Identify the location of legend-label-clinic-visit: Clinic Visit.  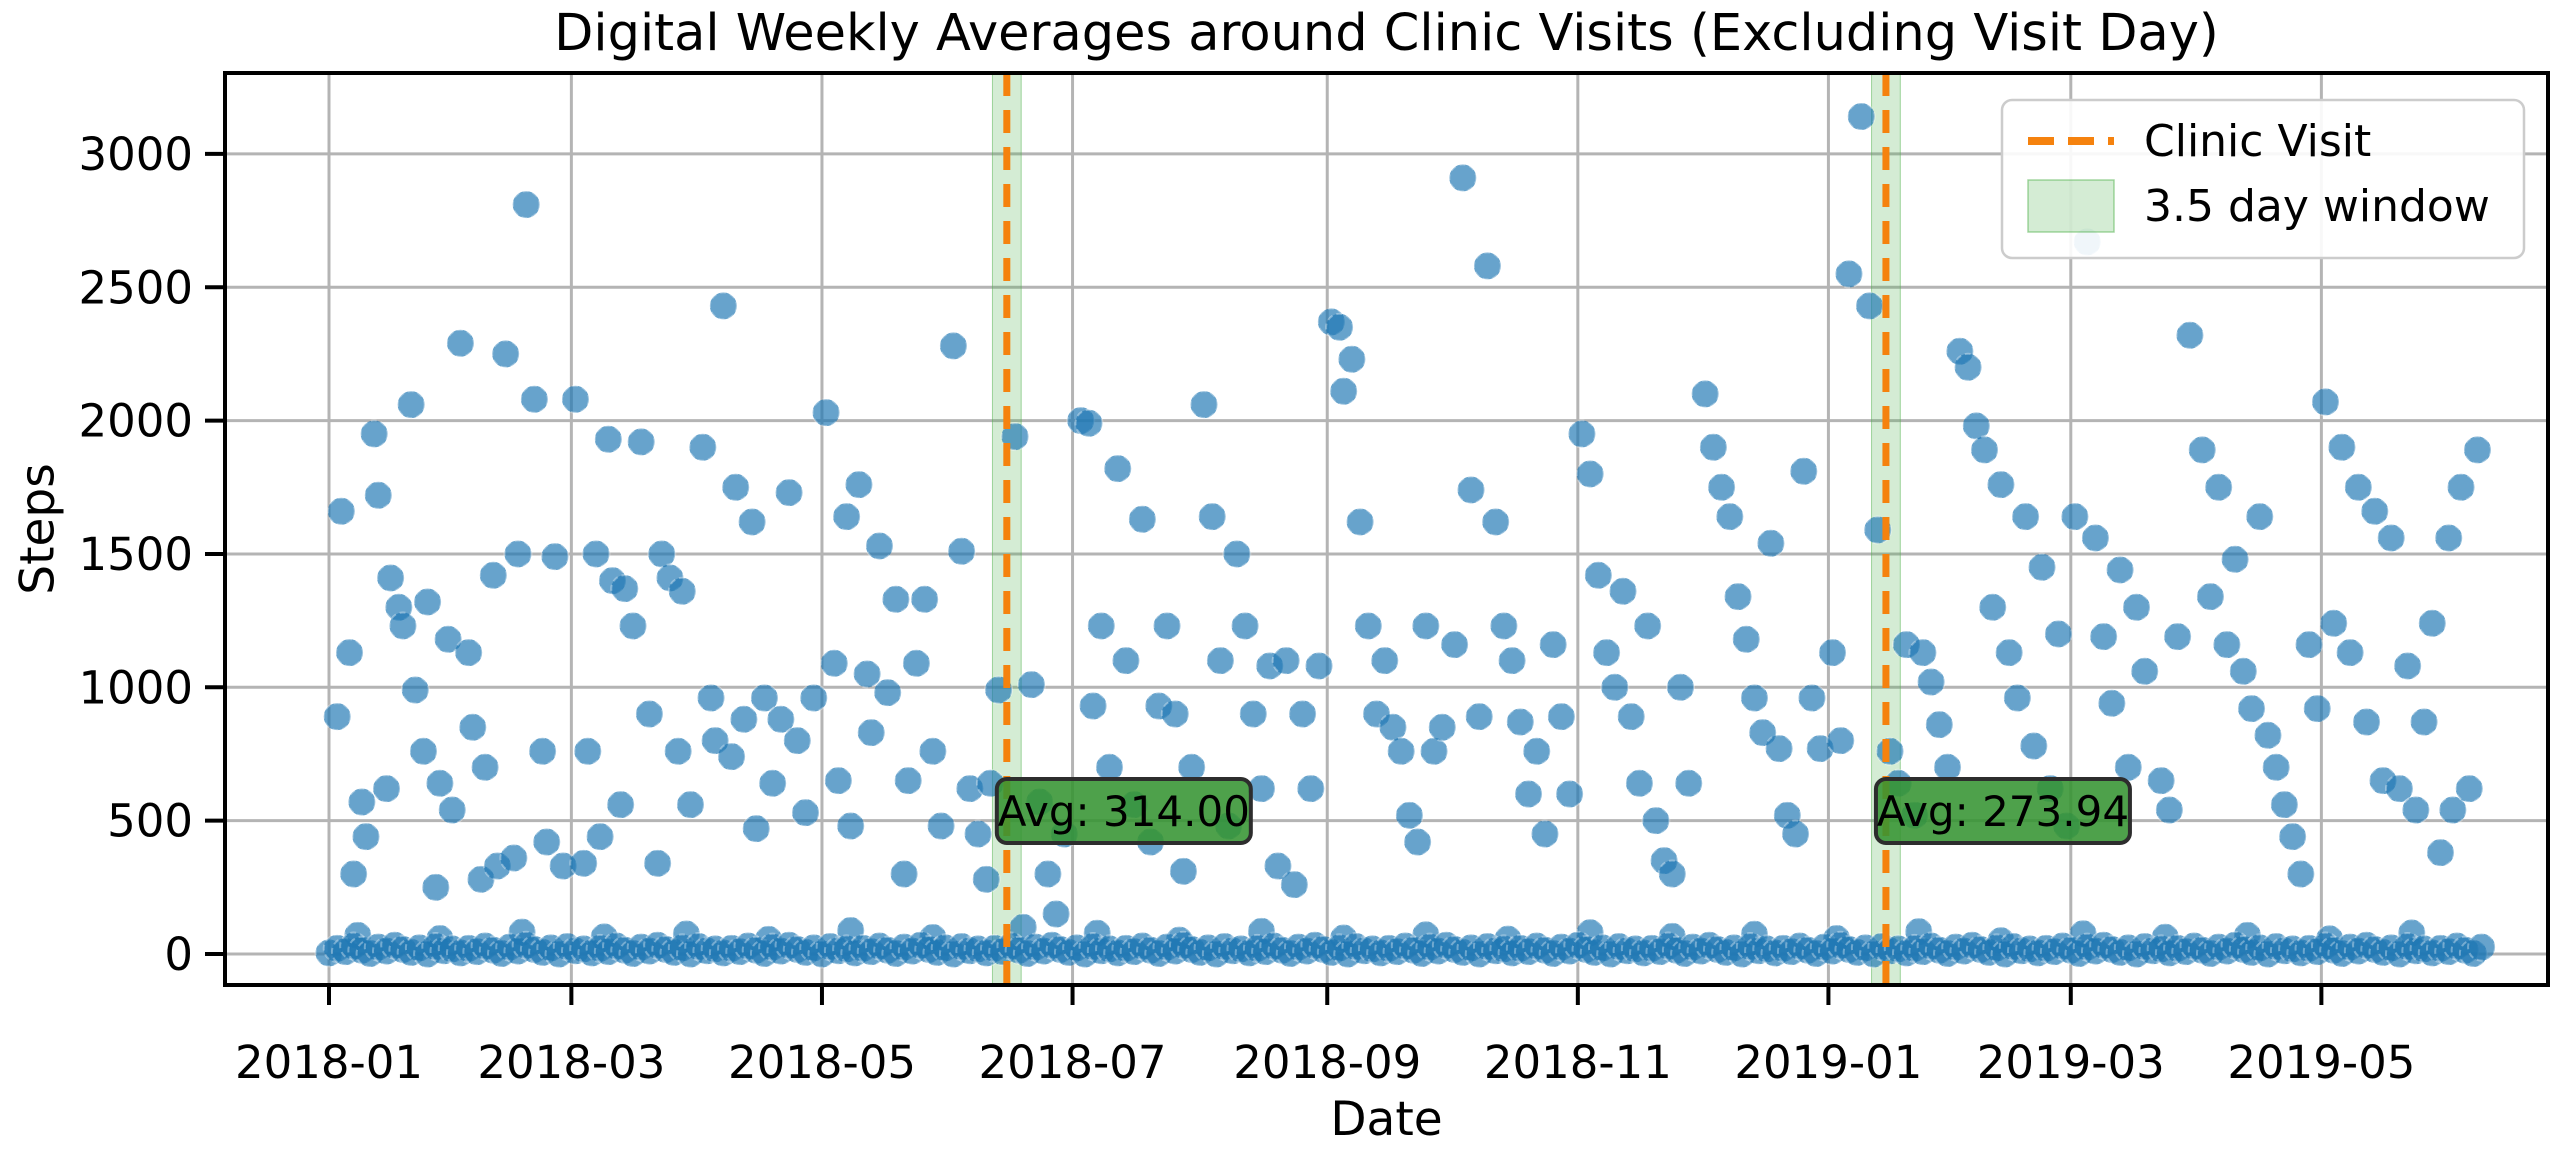
(2257, 141).